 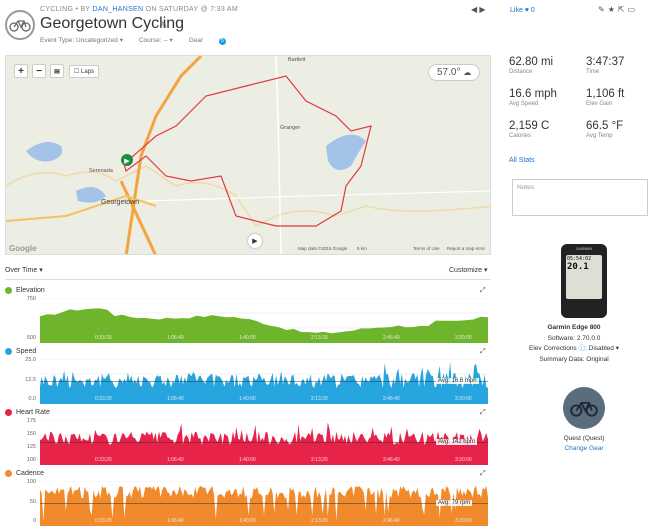 I want to click on chart-label-elevation: Elevation, so click(x=25, y=290).